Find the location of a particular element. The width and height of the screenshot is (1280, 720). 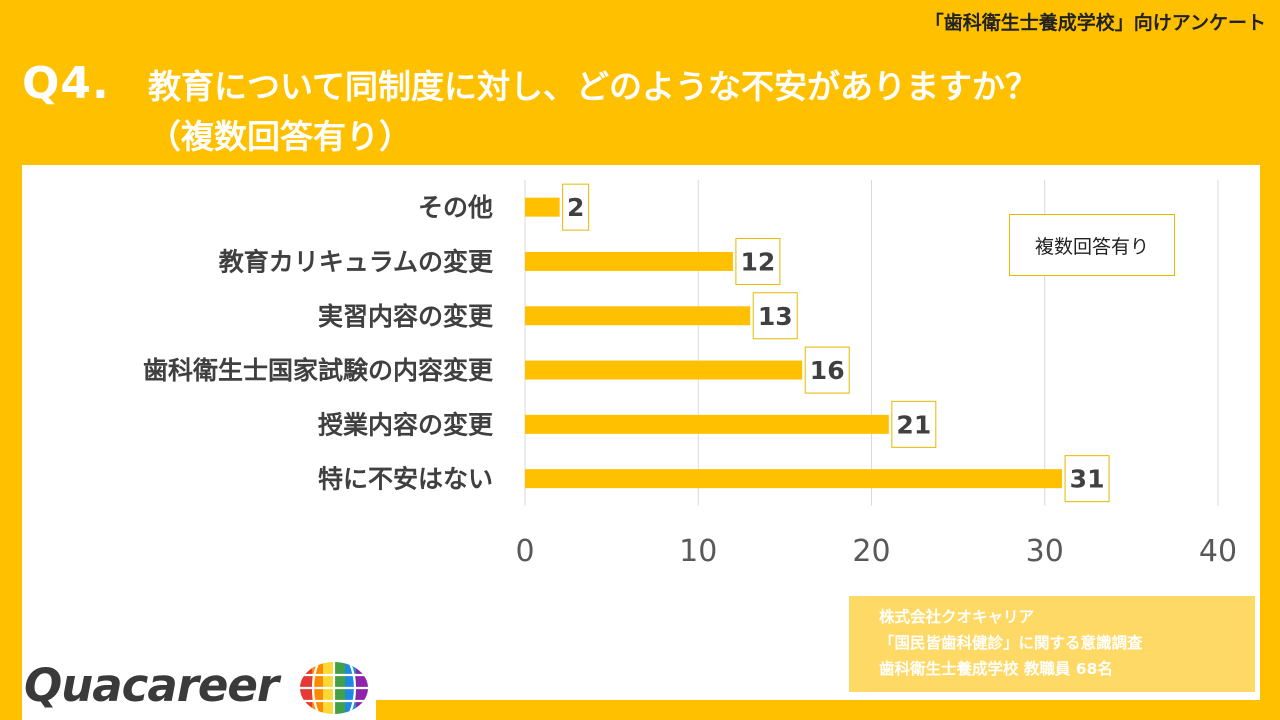

category-label: 授業内容の変更 is located at coordinates (406, 424).